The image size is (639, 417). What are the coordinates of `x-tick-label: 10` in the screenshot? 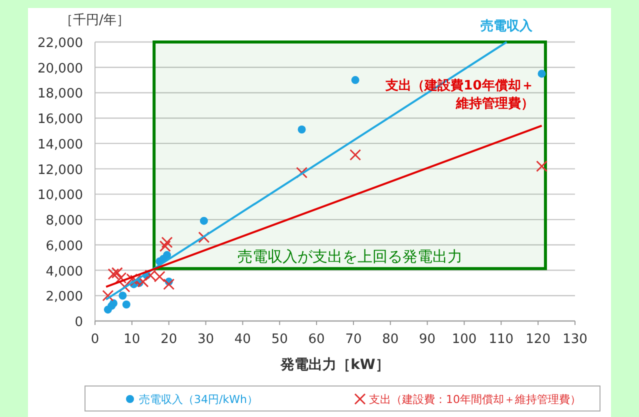 It's located at (132, 339).